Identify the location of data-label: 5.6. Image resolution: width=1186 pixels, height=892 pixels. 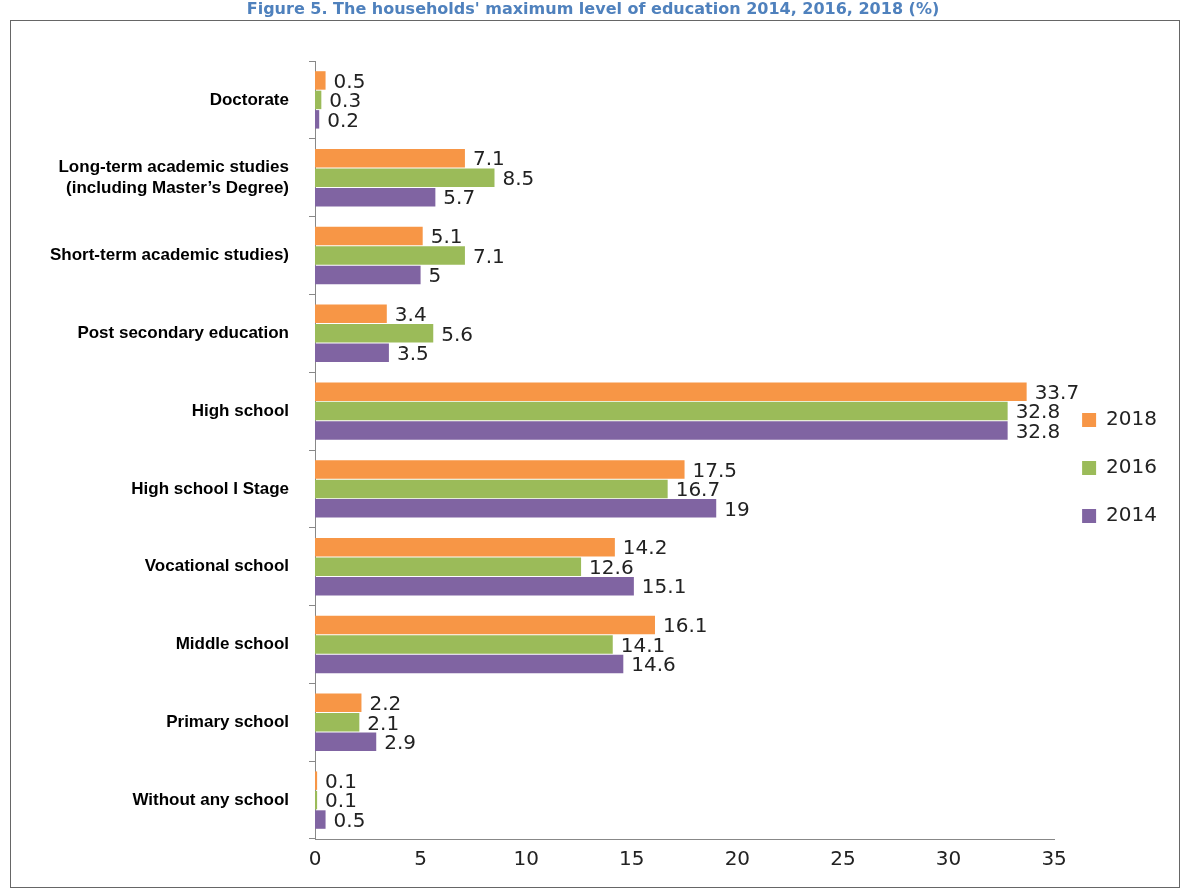
(457, 333).